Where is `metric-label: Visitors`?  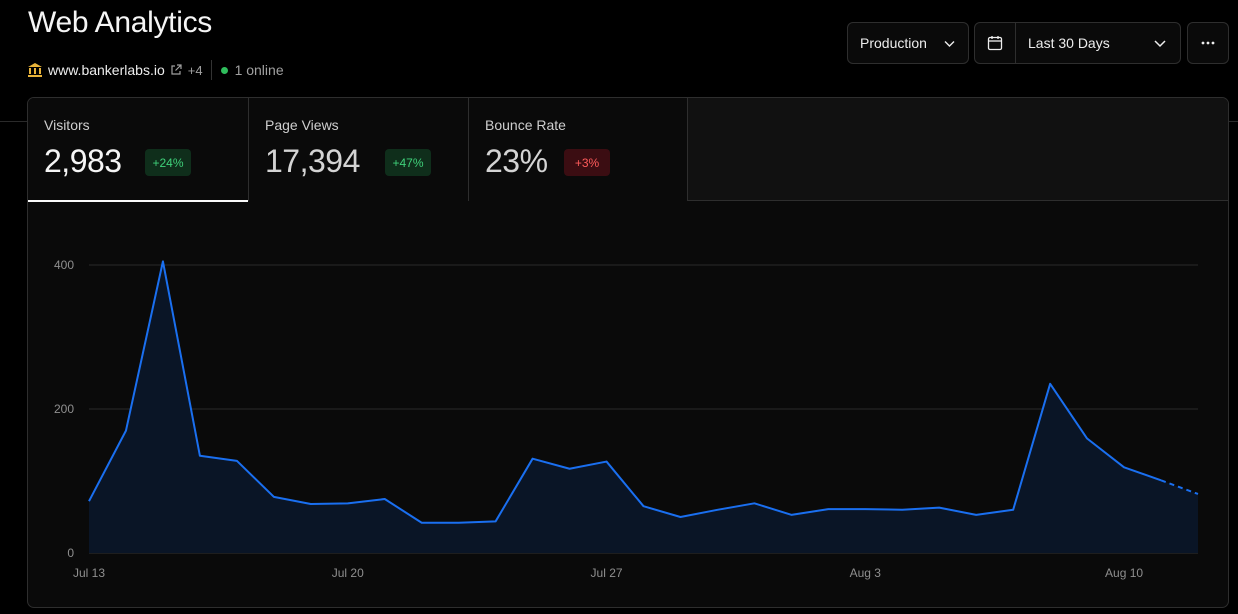
metric-label: Visitors is located at coordinates (67, 125).